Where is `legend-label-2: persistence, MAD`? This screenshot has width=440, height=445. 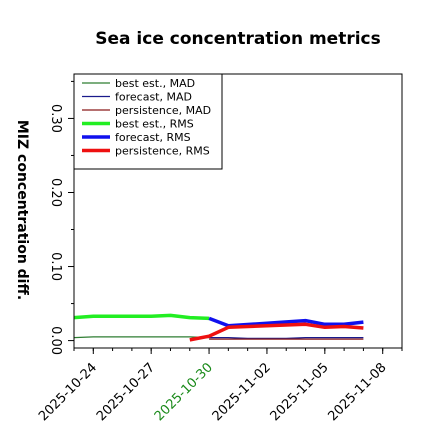 legend-label-2: persistence, MAD is located at coordinates (163, 110).